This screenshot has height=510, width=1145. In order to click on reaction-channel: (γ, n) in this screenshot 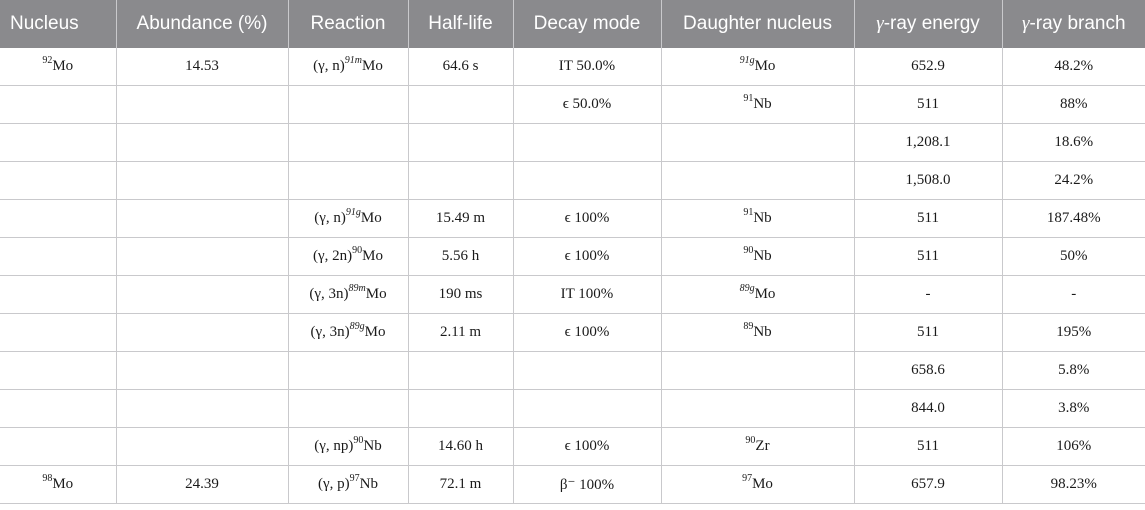, I will do `click(330, 218)`.